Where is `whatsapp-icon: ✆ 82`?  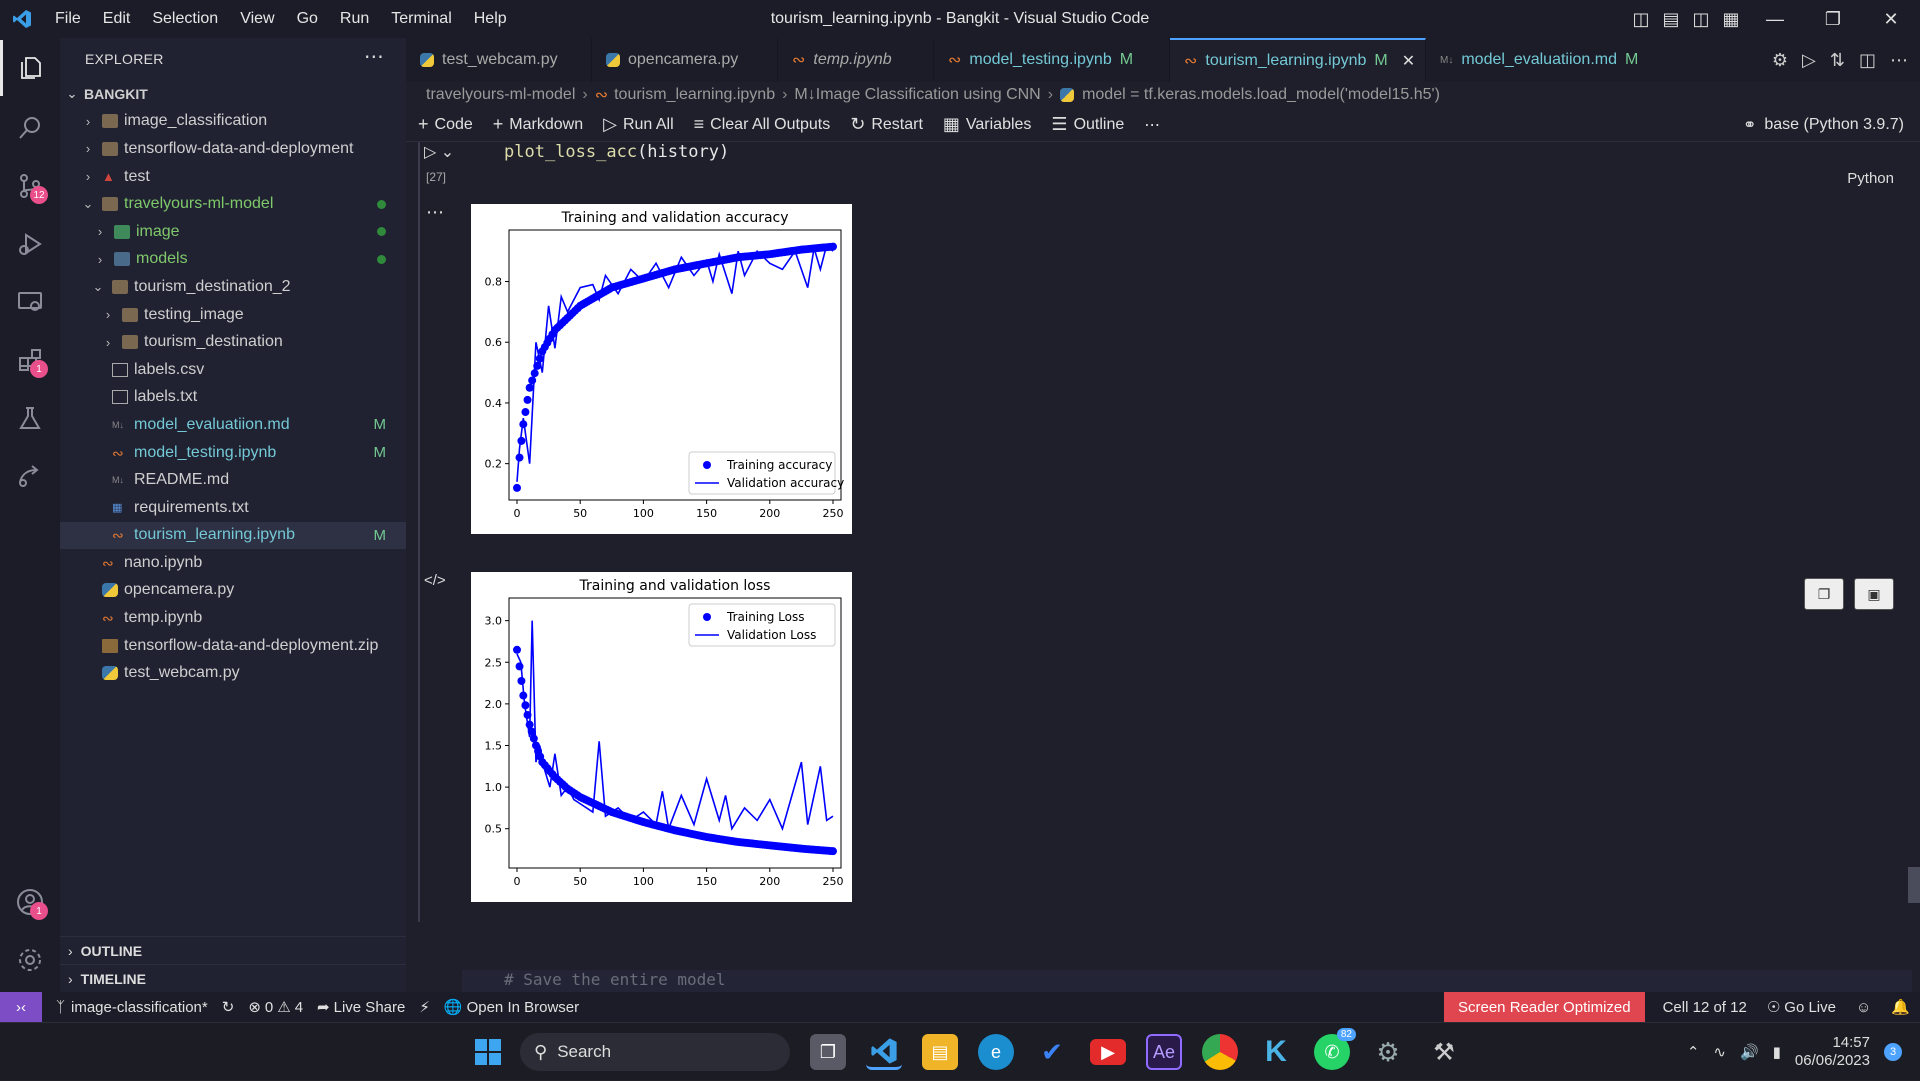
whatsapp-icon: ✆ 82 is located at coordinates (1335, 1049).